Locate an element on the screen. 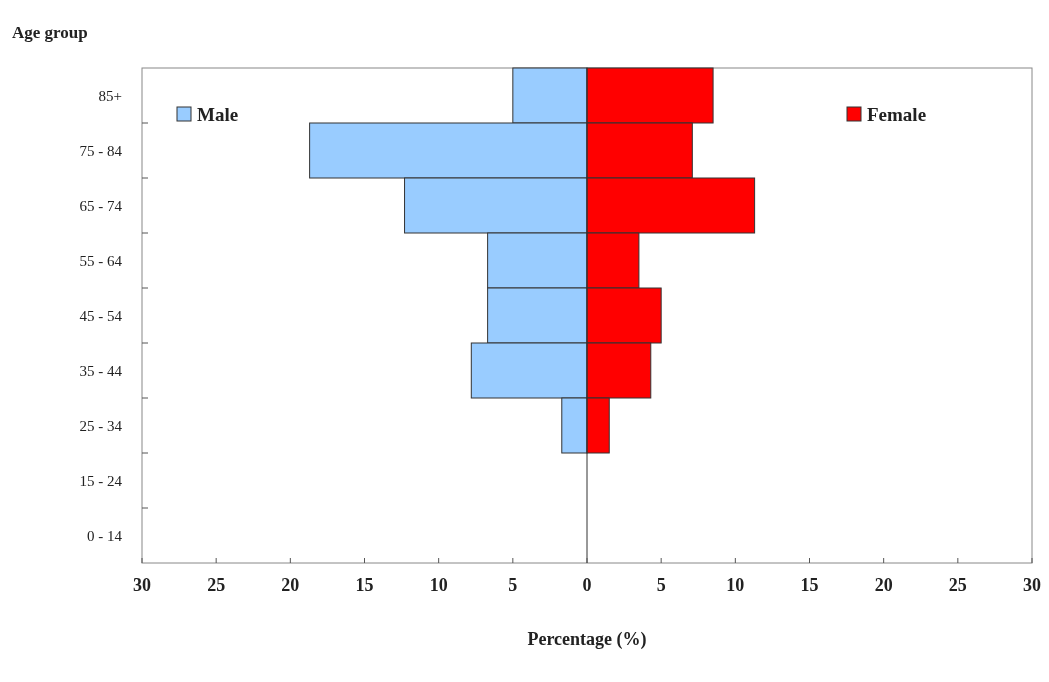 The width and height of the screenshot is (1049, 682). y-tick-label: 55 - 64 is located at coordinates (101, 260).